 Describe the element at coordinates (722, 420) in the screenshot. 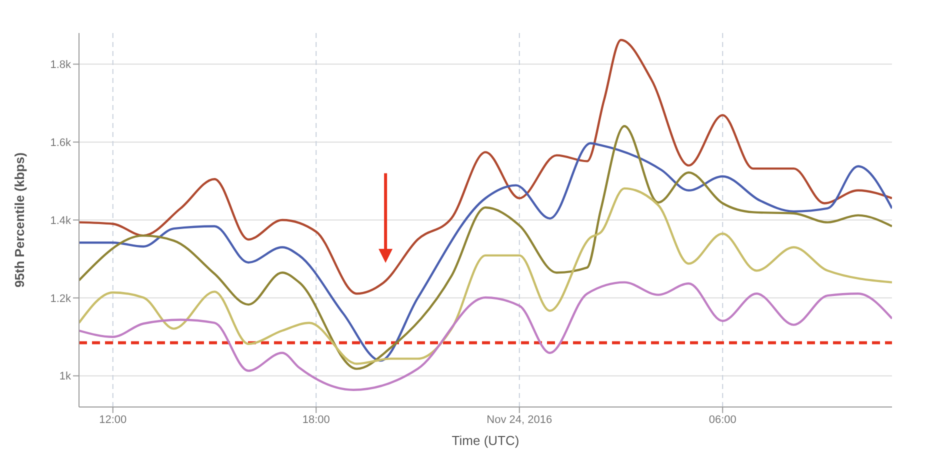

I see `x-tick-label: 06:00` at that location.